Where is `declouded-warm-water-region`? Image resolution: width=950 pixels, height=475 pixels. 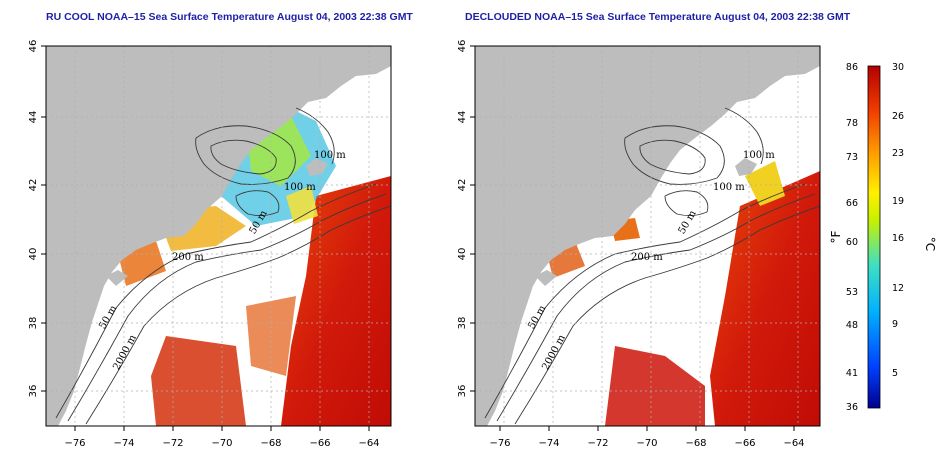
declouded-warm-water-region is located at coordinates (765, 298).